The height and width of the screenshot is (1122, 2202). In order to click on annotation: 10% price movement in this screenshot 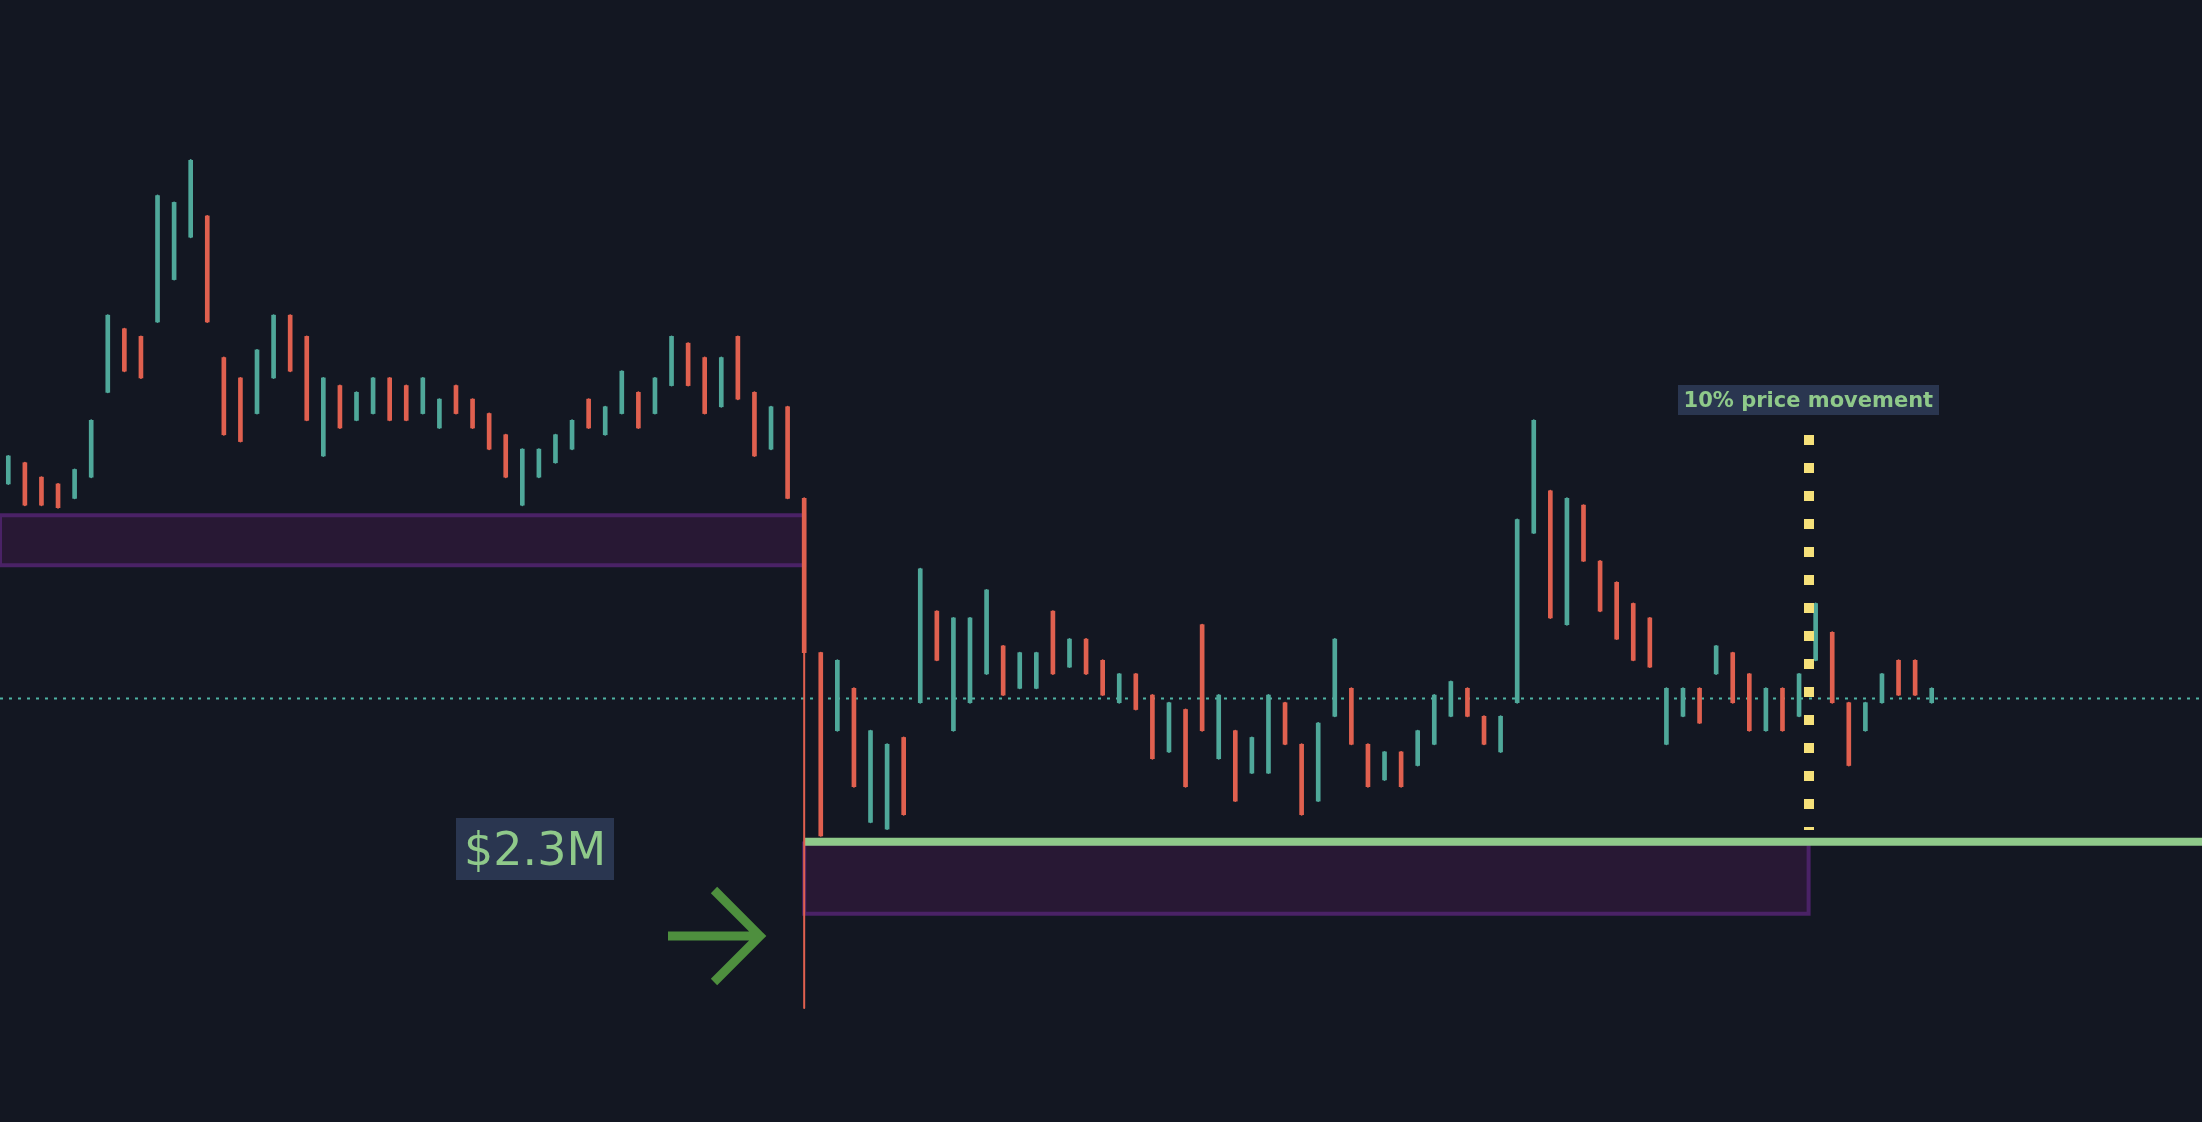, I will do `click(1808, 400)`.